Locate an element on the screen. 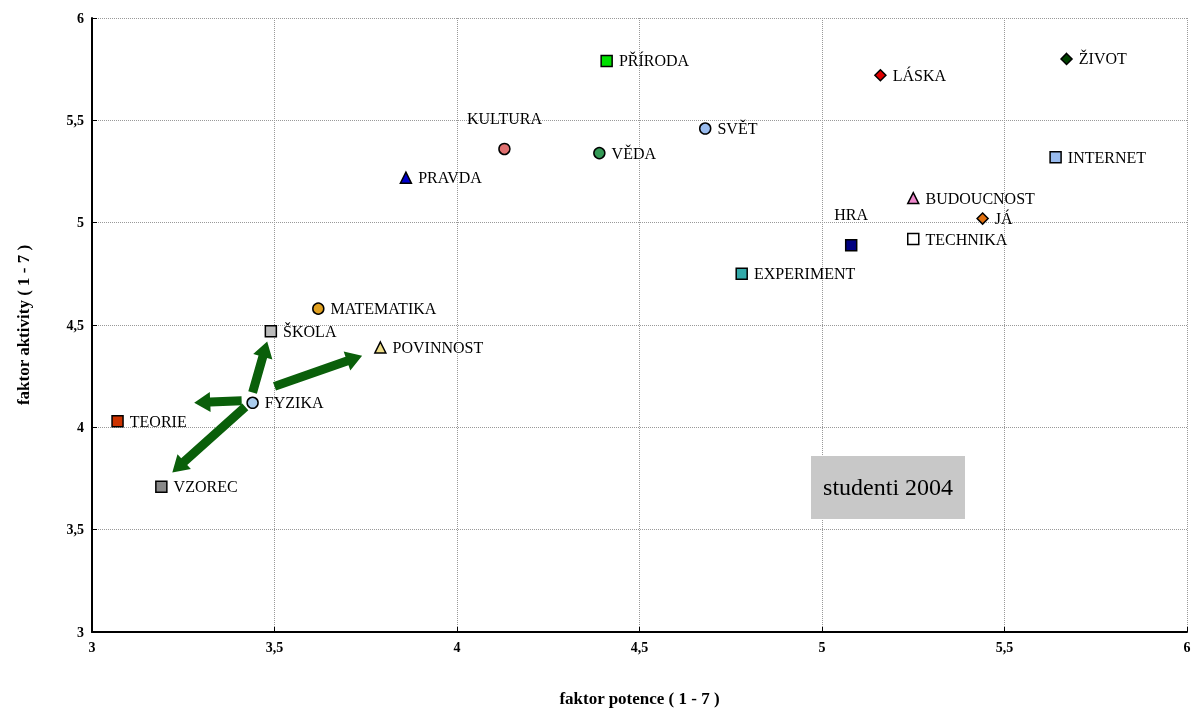 The width and height of the screenshot is (1204, 721). series-label: VZOREC is located at coordinates (205, 487).